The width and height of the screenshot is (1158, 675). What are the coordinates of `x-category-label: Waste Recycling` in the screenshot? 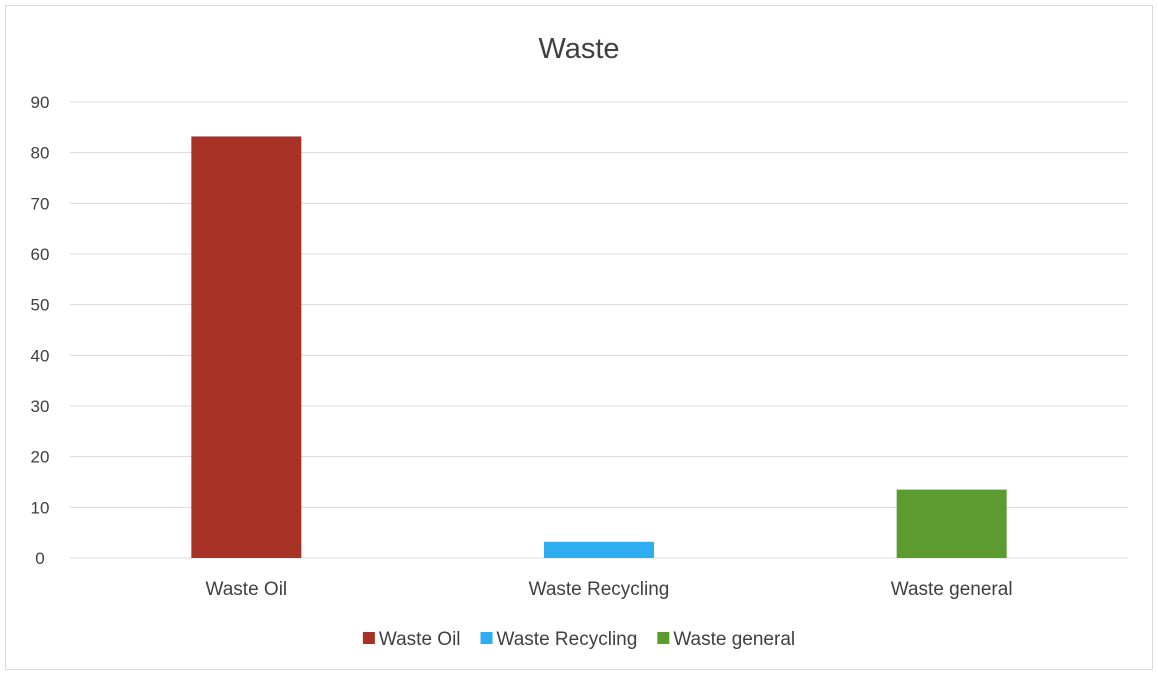 It's located at (599, 589).